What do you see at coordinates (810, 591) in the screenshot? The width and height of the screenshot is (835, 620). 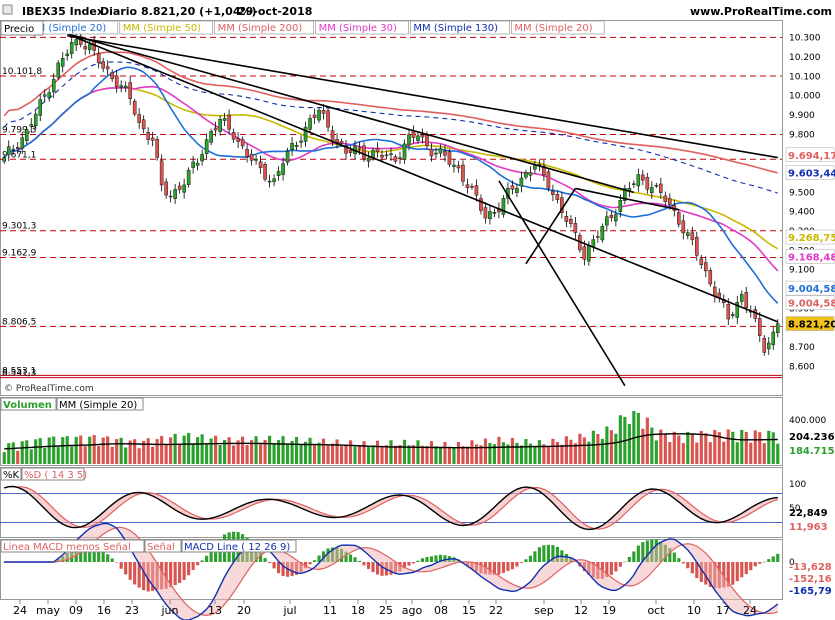 I see `macd-badge-label: -165,79` at bounding box center [810, 591].